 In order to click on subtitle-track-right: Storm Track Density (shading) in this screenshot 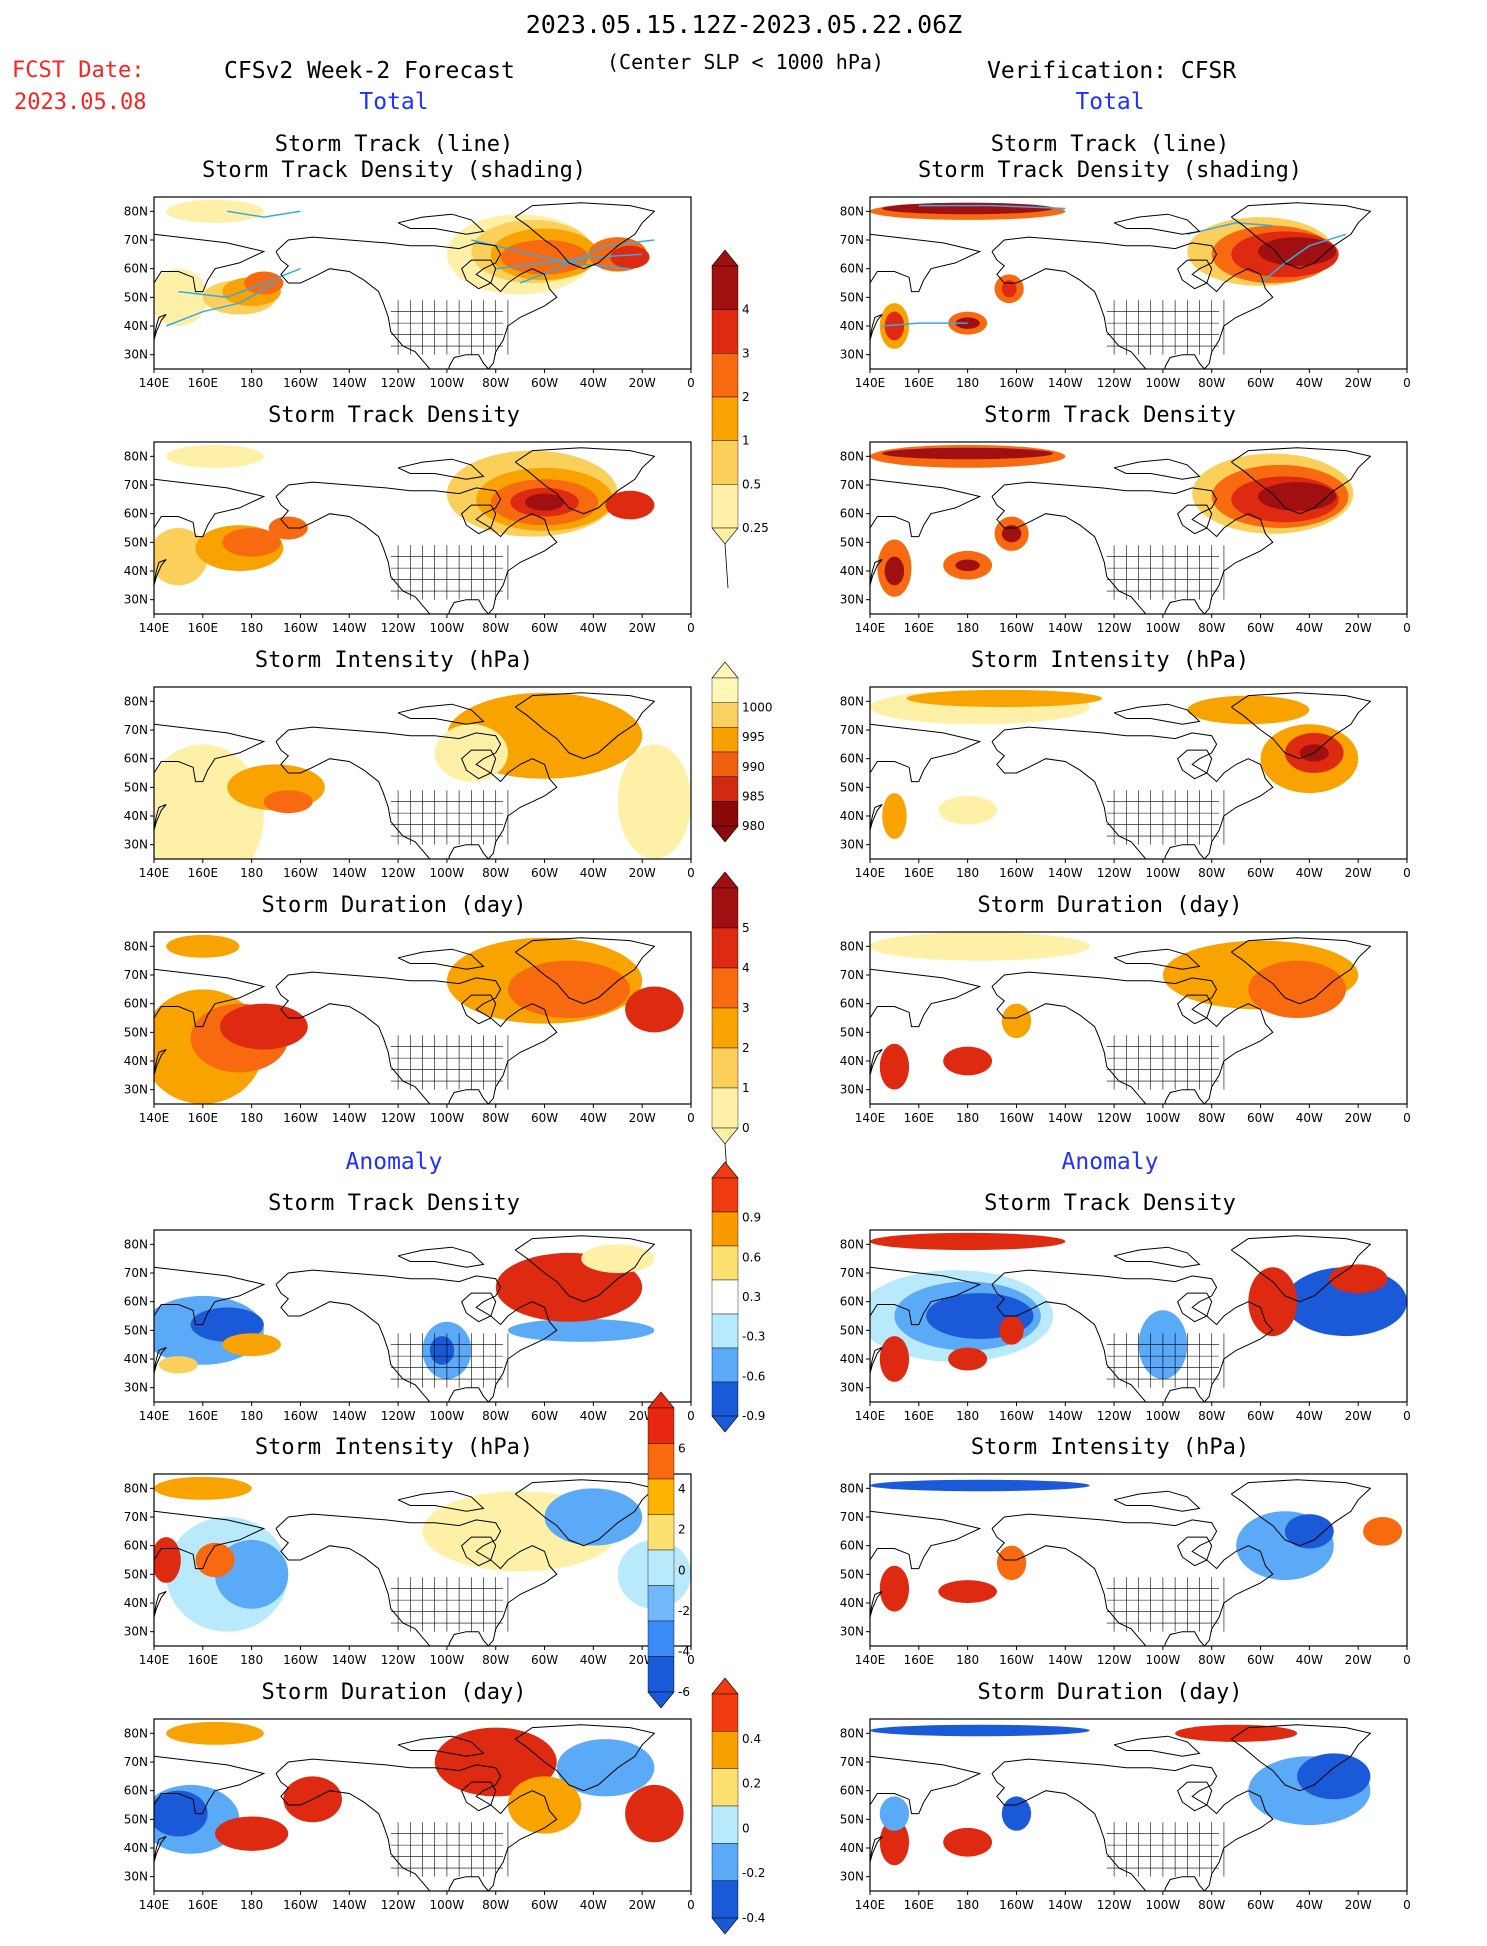, I will do `click(1110, 170)`.